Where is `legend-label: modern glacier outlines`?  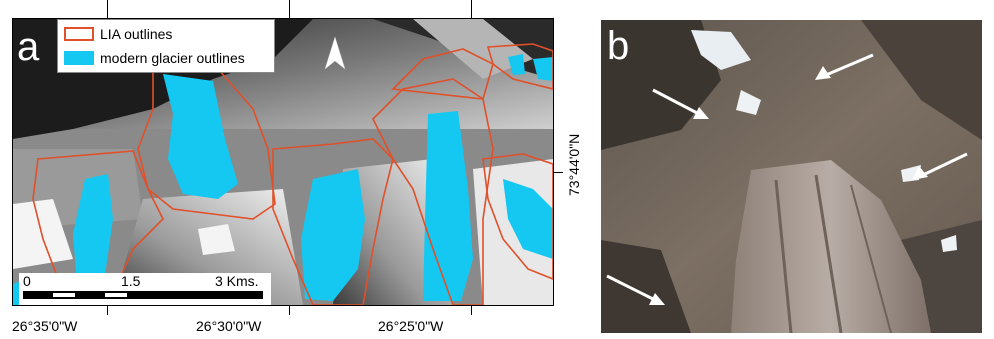
legend-label: modern glacier outlines is located at coordinates (172, 58).